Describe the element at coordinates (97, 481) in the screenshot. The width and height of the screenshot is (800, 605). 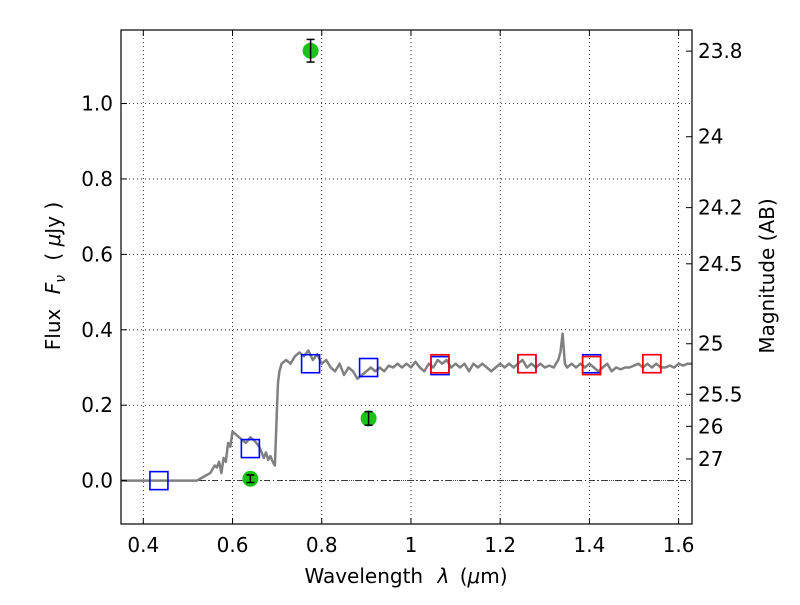
I see `y-tick-label: 0.0` at that location.